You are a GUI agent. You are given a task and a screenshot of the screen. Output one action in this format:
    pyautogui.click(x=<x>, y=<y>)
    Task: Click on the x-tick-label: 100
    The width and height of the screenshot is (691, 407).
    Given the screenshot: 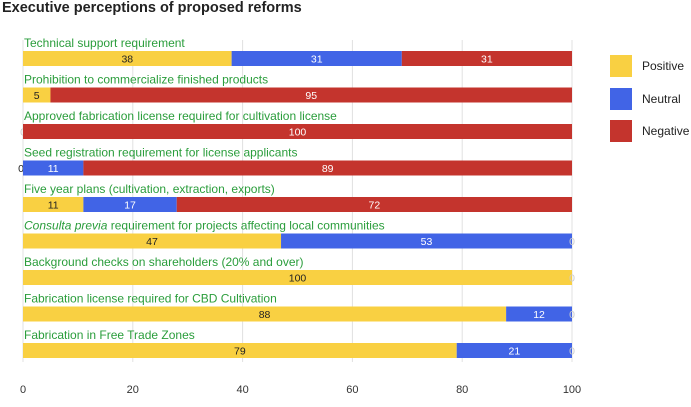 What is the action you would take?
    pyautogui.click(x=572, y=390)
    